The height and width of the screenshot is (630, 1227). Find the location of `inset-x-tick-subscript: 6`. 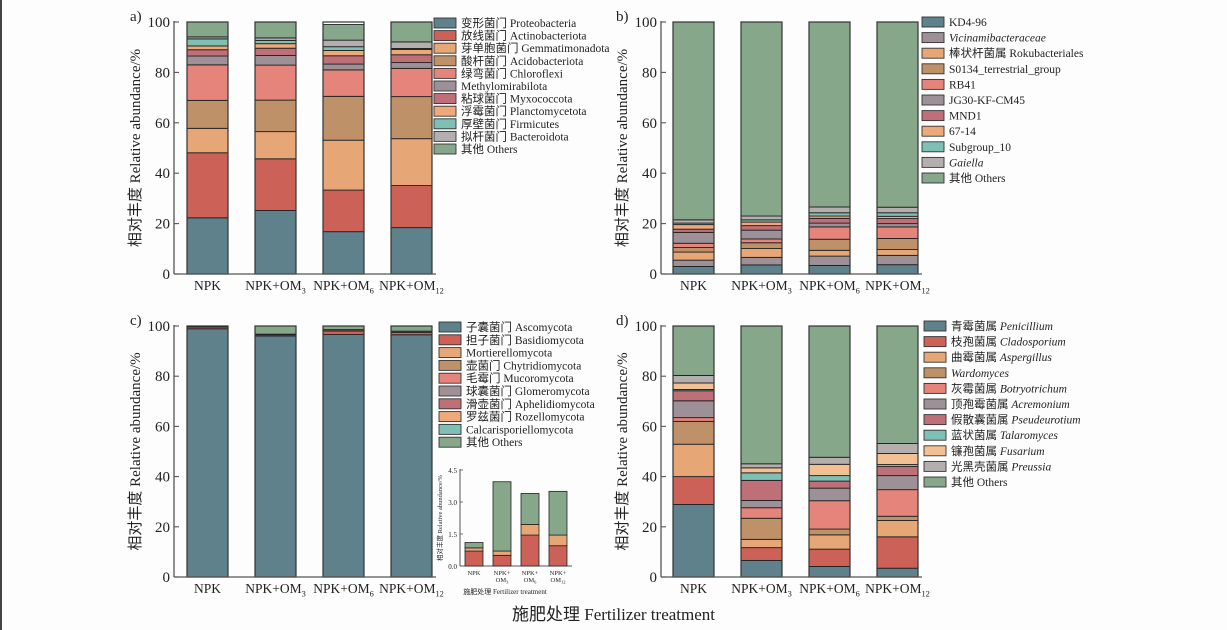

inset-x-tick-subscript: 6 is located at coordinates (535, 582).